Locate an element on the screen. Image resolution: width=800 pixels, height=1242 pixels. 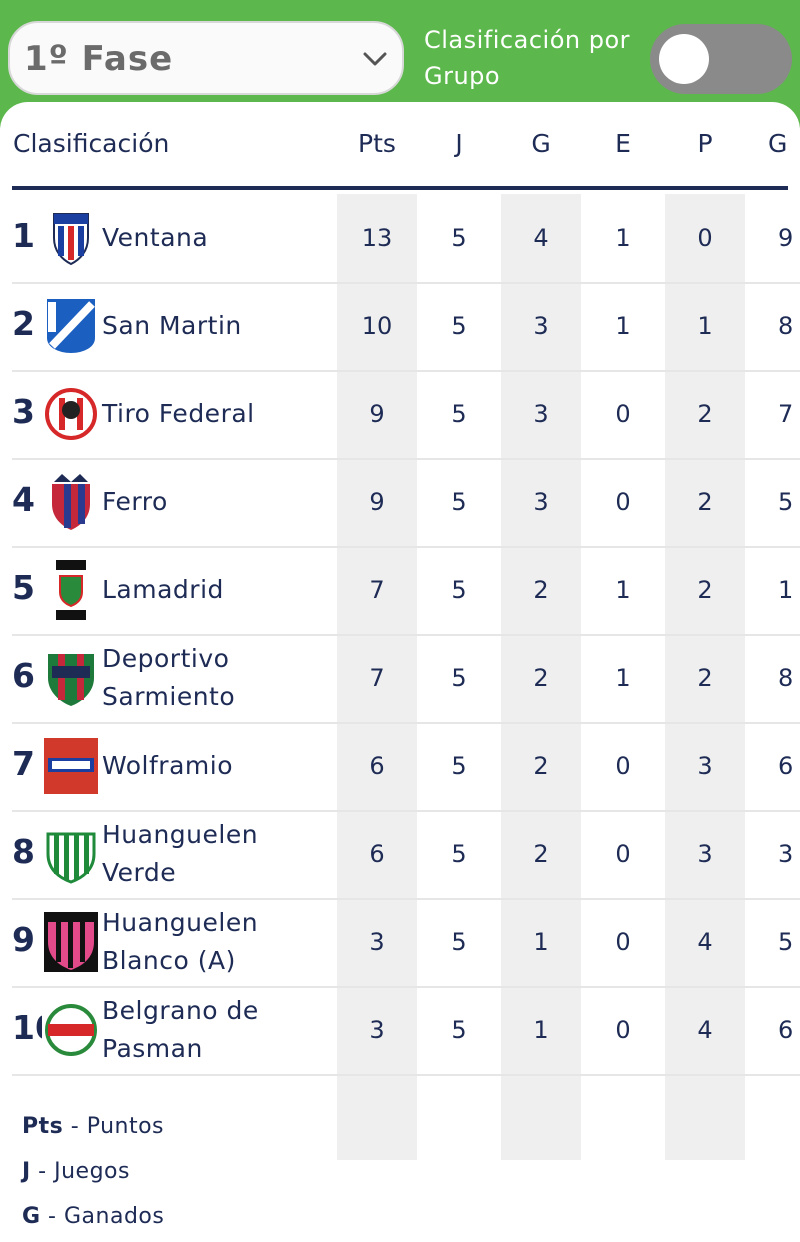
header-e: E is located at coordinates (623, 143).